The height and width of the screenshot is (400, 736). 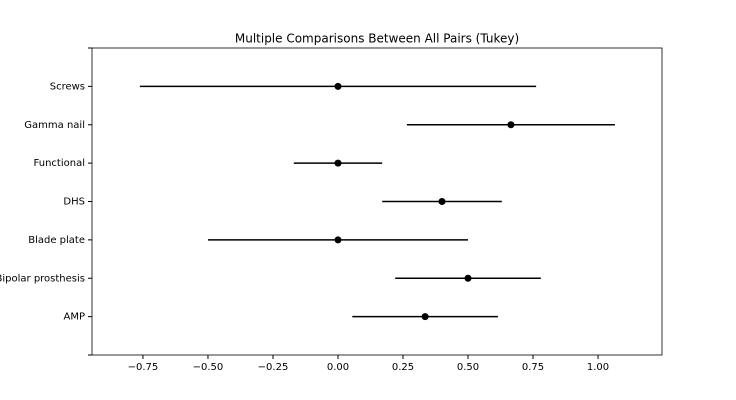 What do you see at coordinates (67, 86) in the screenshot?
I see `y-tick-label: Screws` at bounding box center [67, 86].